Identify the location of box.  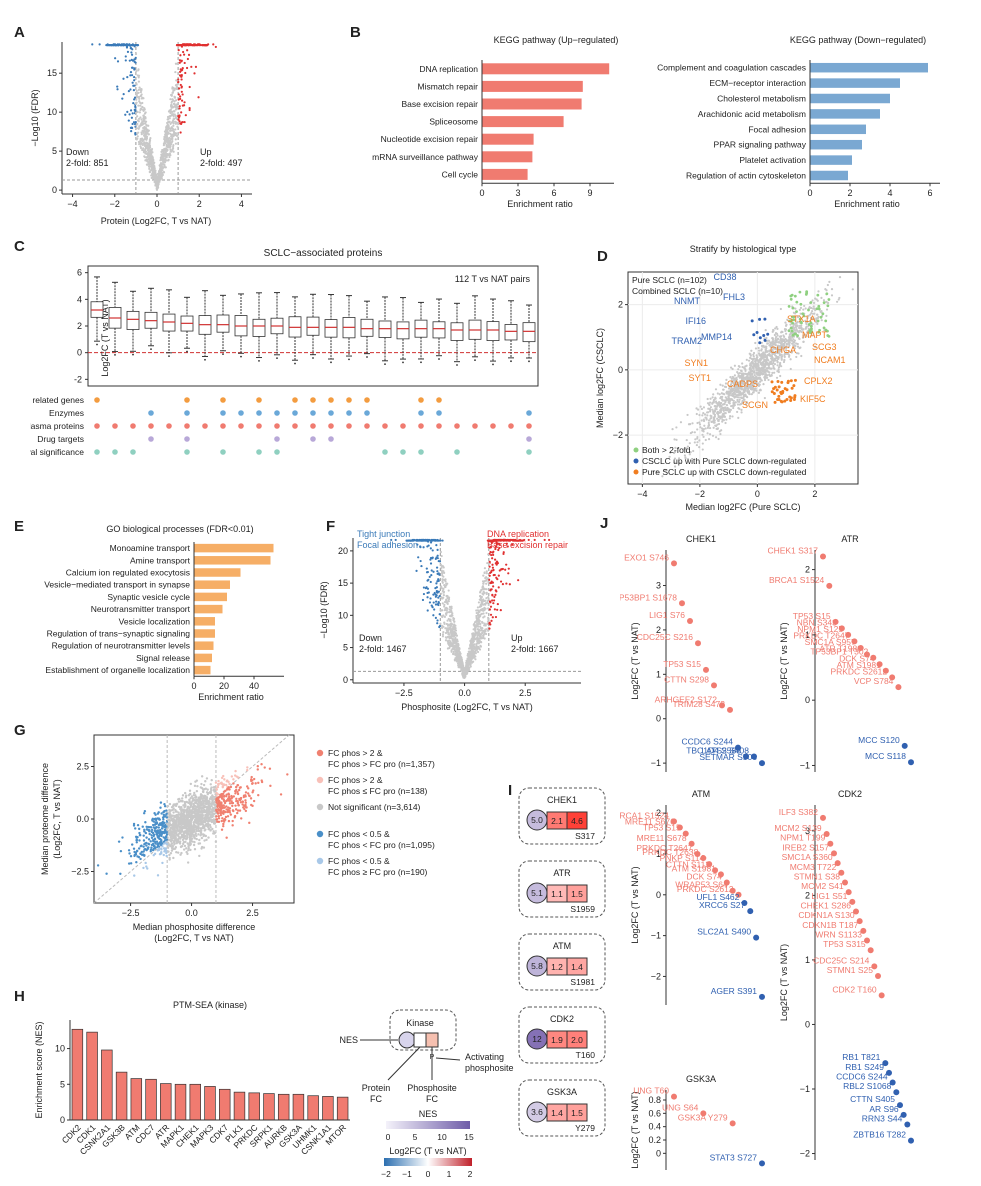
(529, 332).